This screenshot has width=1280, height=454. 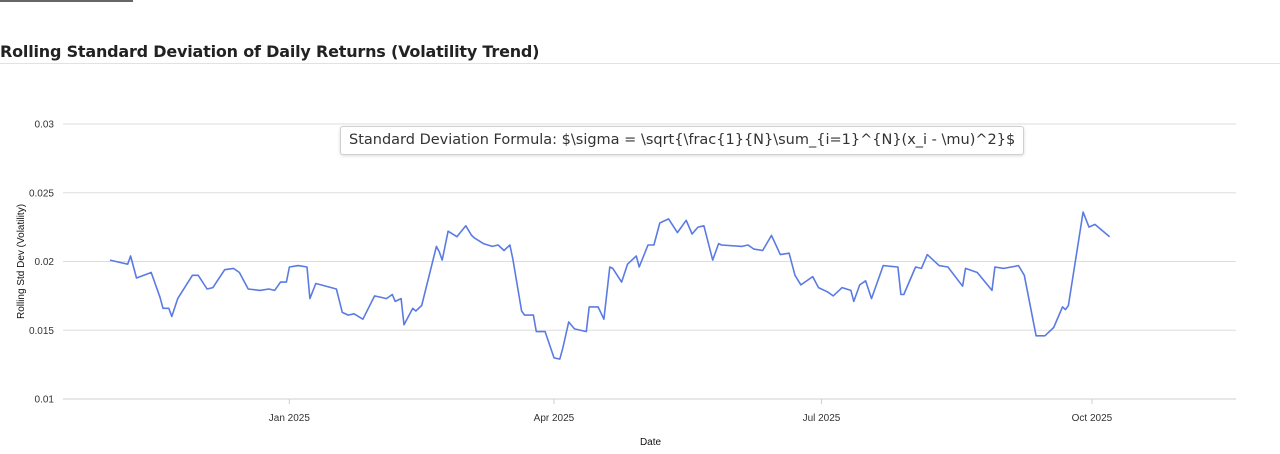 I want to click on x-axis-label: Date, so click(x=651, y=442).